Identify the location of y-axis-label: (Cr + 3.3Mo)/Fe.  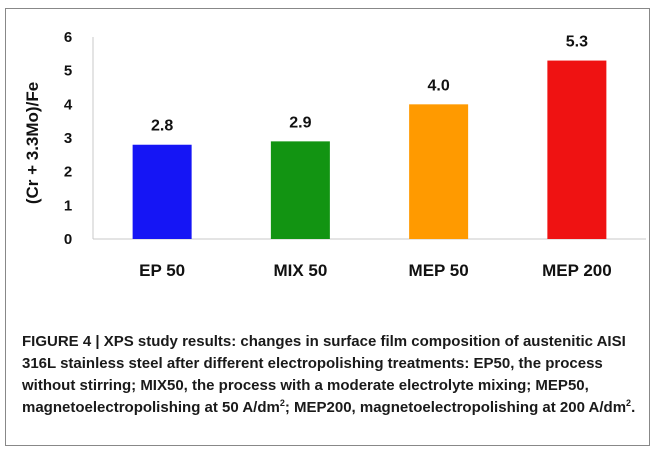
(32, 143).